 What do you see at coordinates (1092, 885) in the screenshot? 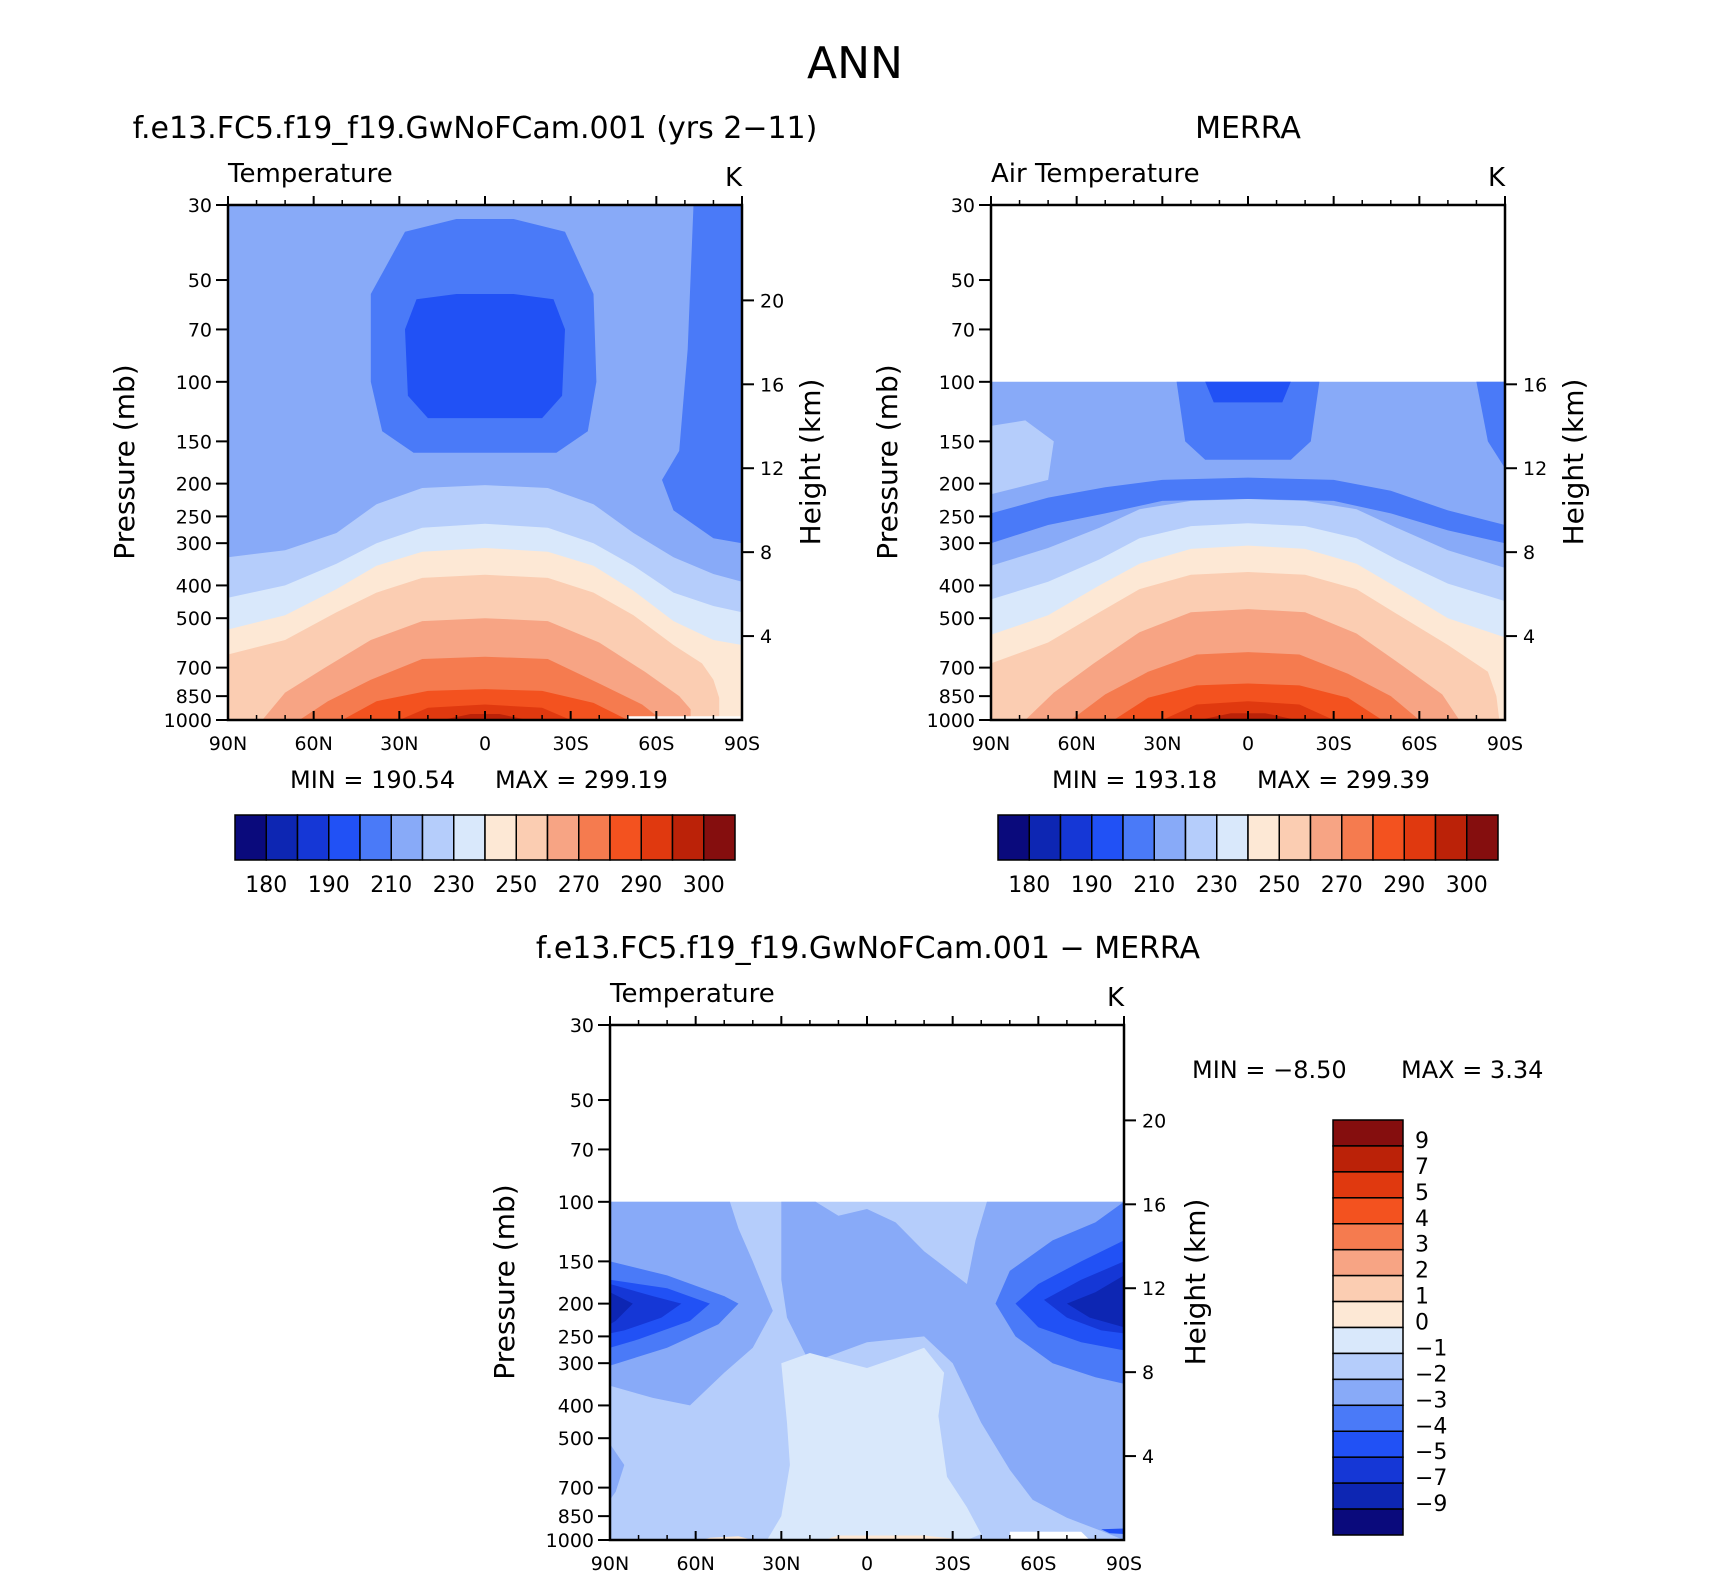
I see `colorbar-label: 190` at bounding box center [1092, 885].